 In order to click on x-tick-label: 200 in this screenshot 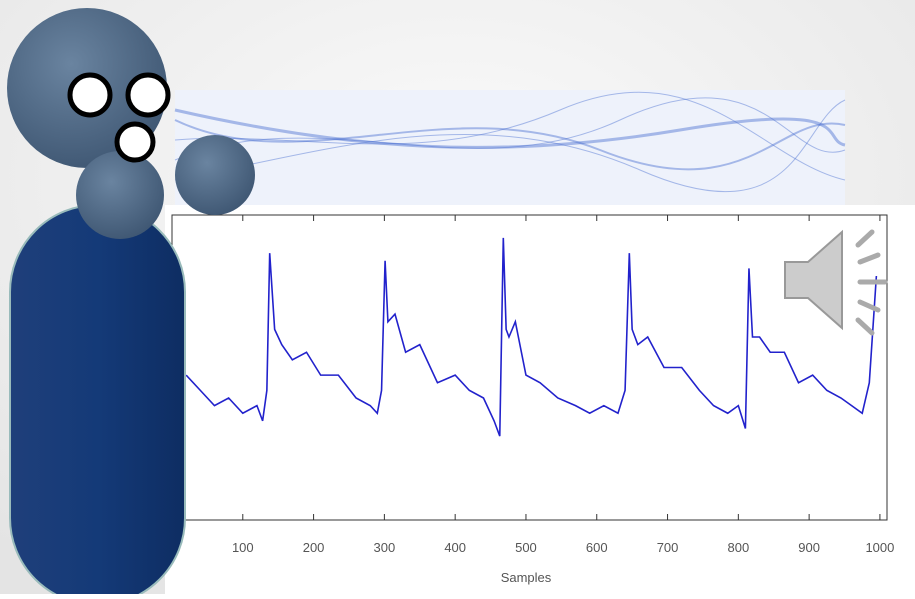, I will do `click(314, 547)`.